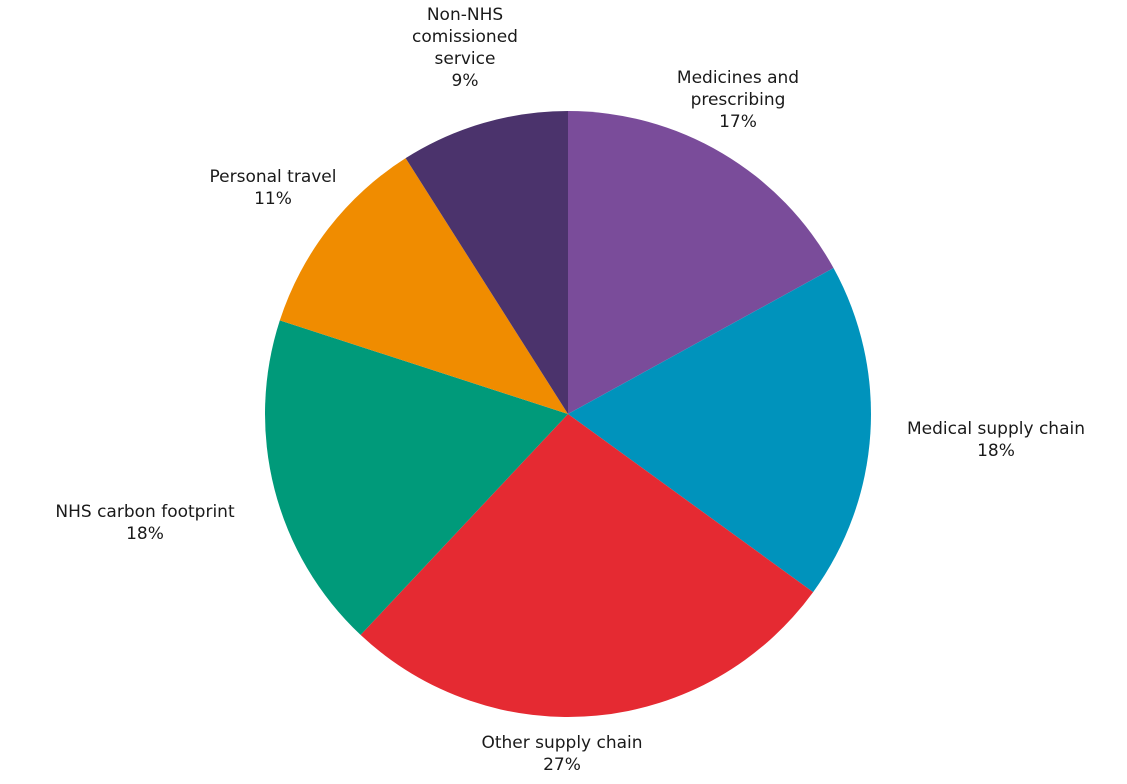 Image resolution: width=1127 pixels, height=784 pixels. Describe the element at coordinates (273, 177) in the screenshot. I see `slice-label-text: Personal travel` at that location.